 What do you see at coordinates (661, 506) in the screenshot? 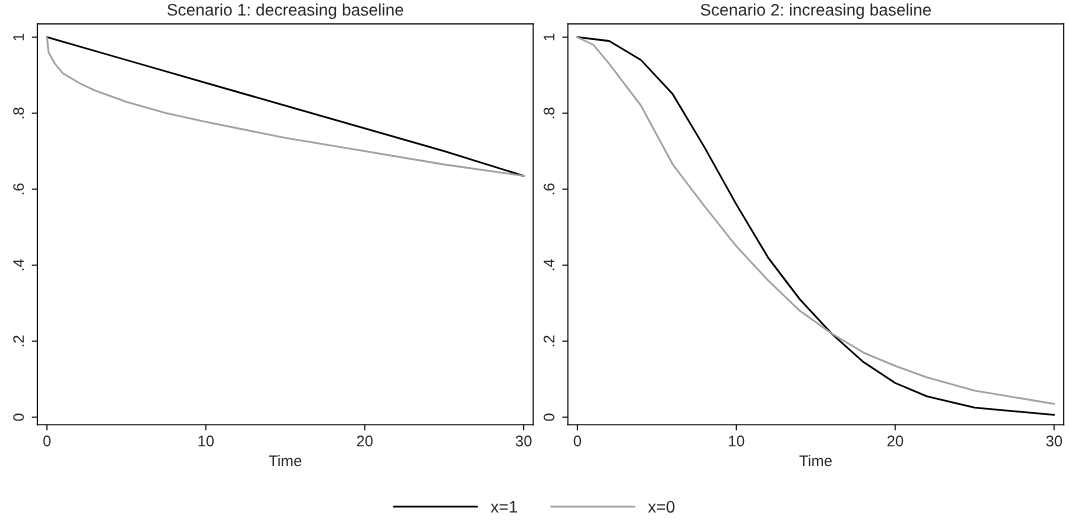
I see `legend-label: x=0` at bounding box center [661, 506].